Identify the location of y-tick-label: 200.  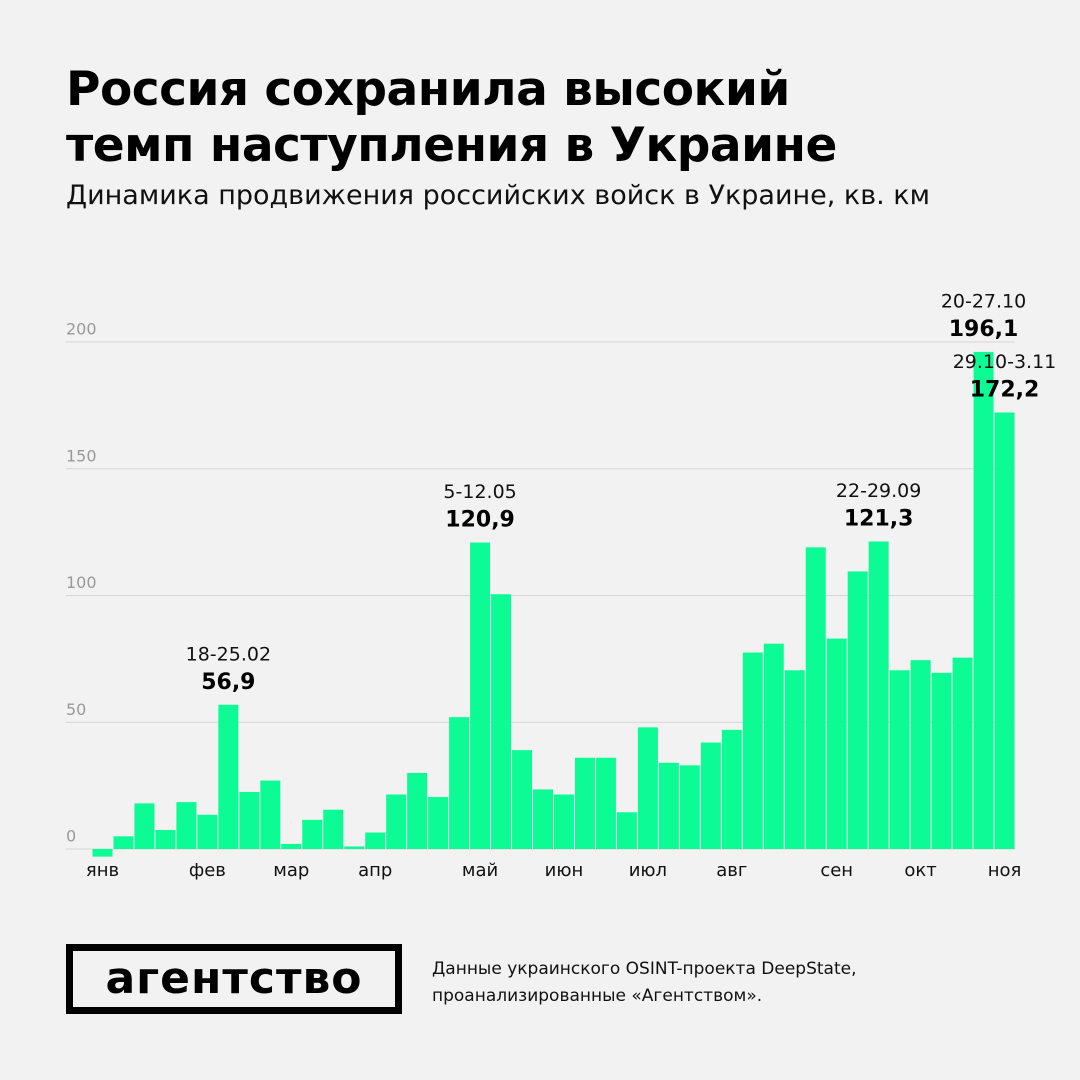
(81, 329).